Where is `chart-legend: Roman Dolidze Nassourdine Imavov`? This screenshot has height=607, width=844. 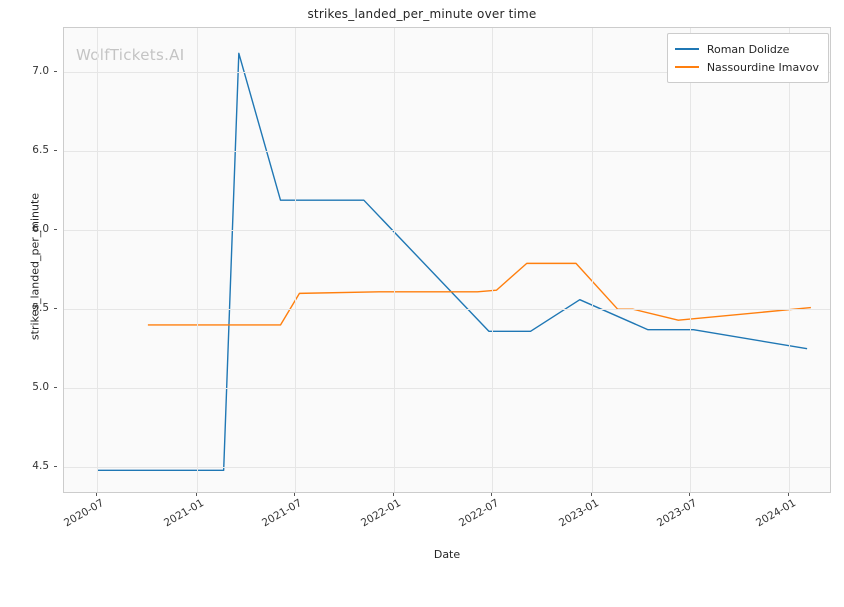
chart-legend: Roman Dolidze Nassourdine Imavov is located at coordinates (747, 58).